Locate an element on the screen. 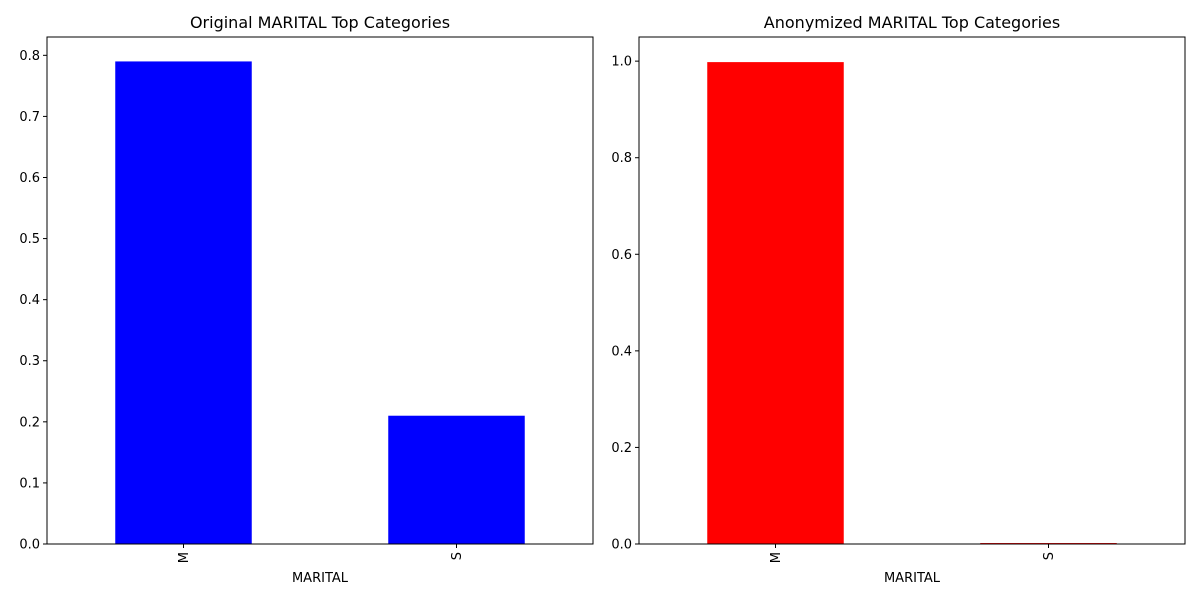  bar-s is located at coordinates (456, 479).